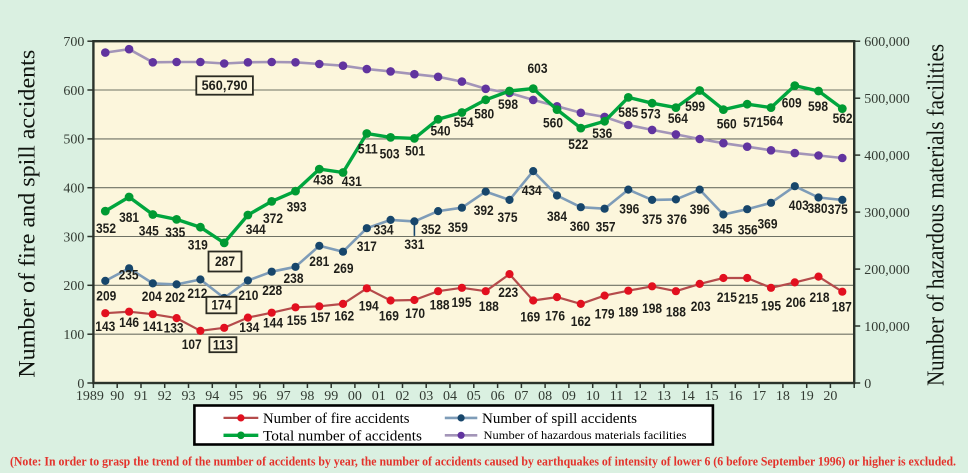 Image resolution: width=968 pixels, height=473 pixels. Describe the element at coordinates (379, 396) in the screenshot. I see `svg-text: 01` at that location.